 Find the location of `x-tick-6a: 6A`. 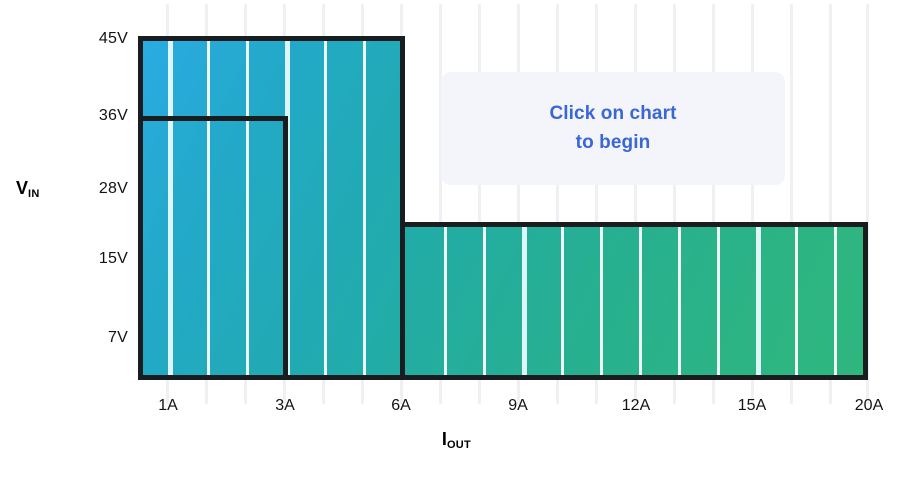

x-tick-6a: 6A is located at coordinates (401, 405).